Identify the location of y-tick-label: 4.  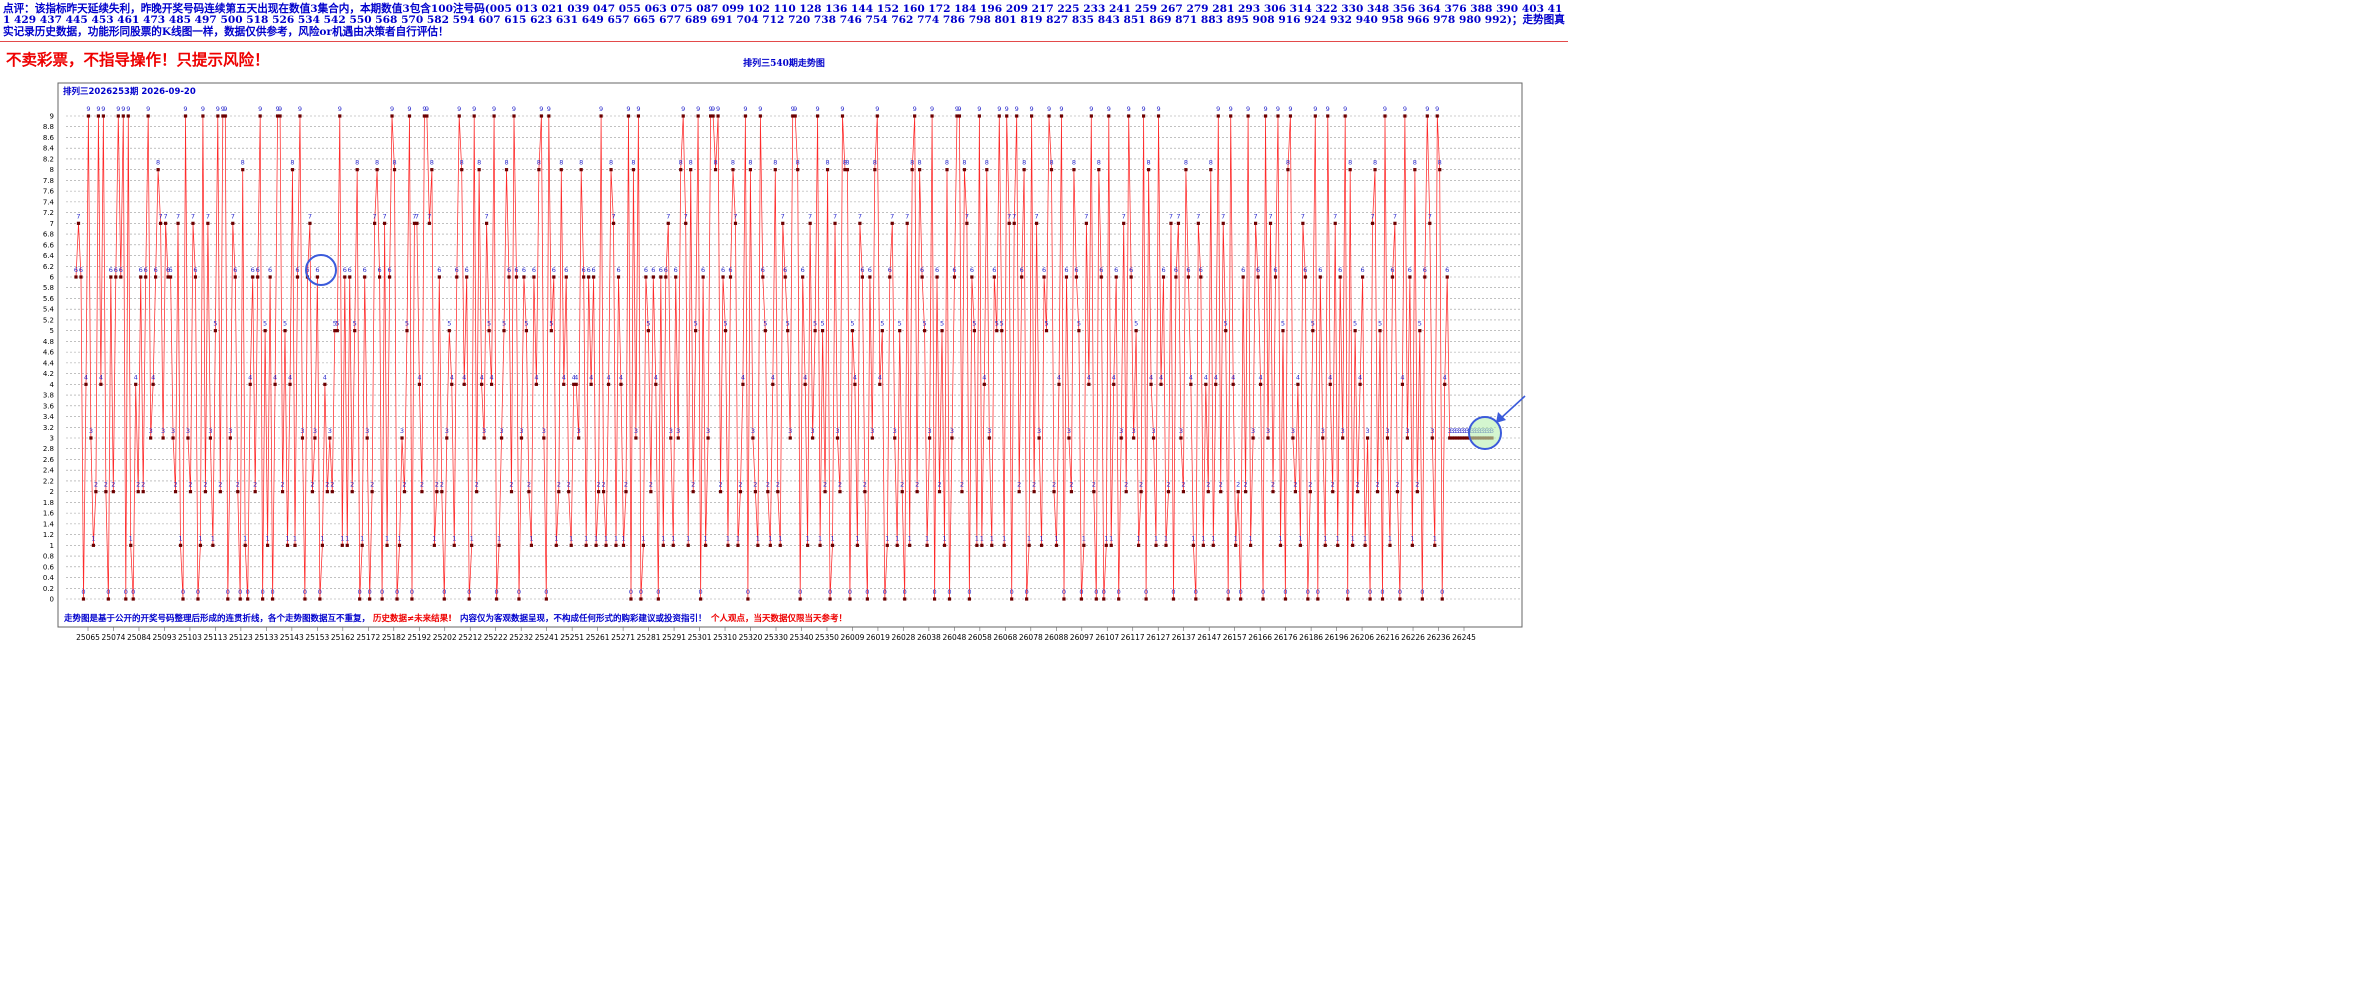
(52, 385).